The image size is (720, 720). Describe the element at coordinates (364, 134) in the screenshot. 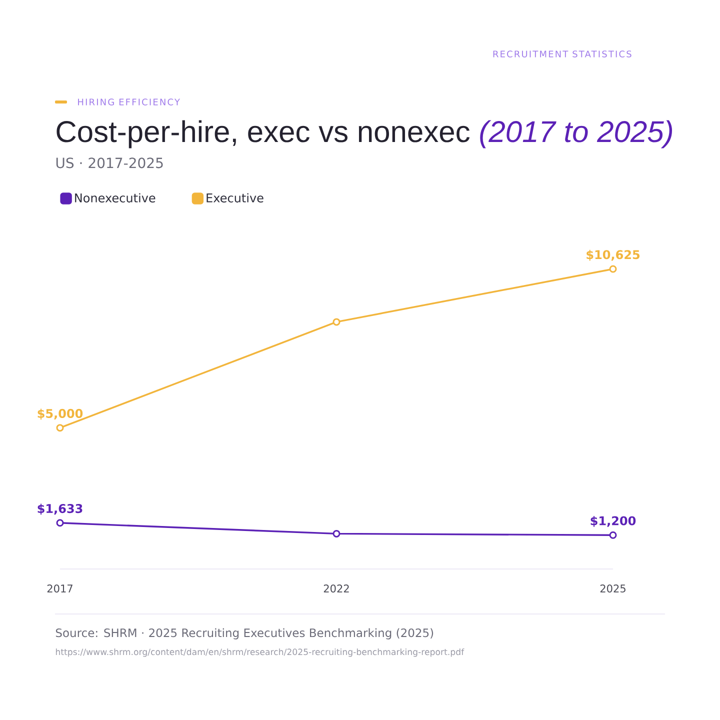

I see `chart-title: Cost-per-hire, exec vs nonexec (2017 to 2025)` at that location.